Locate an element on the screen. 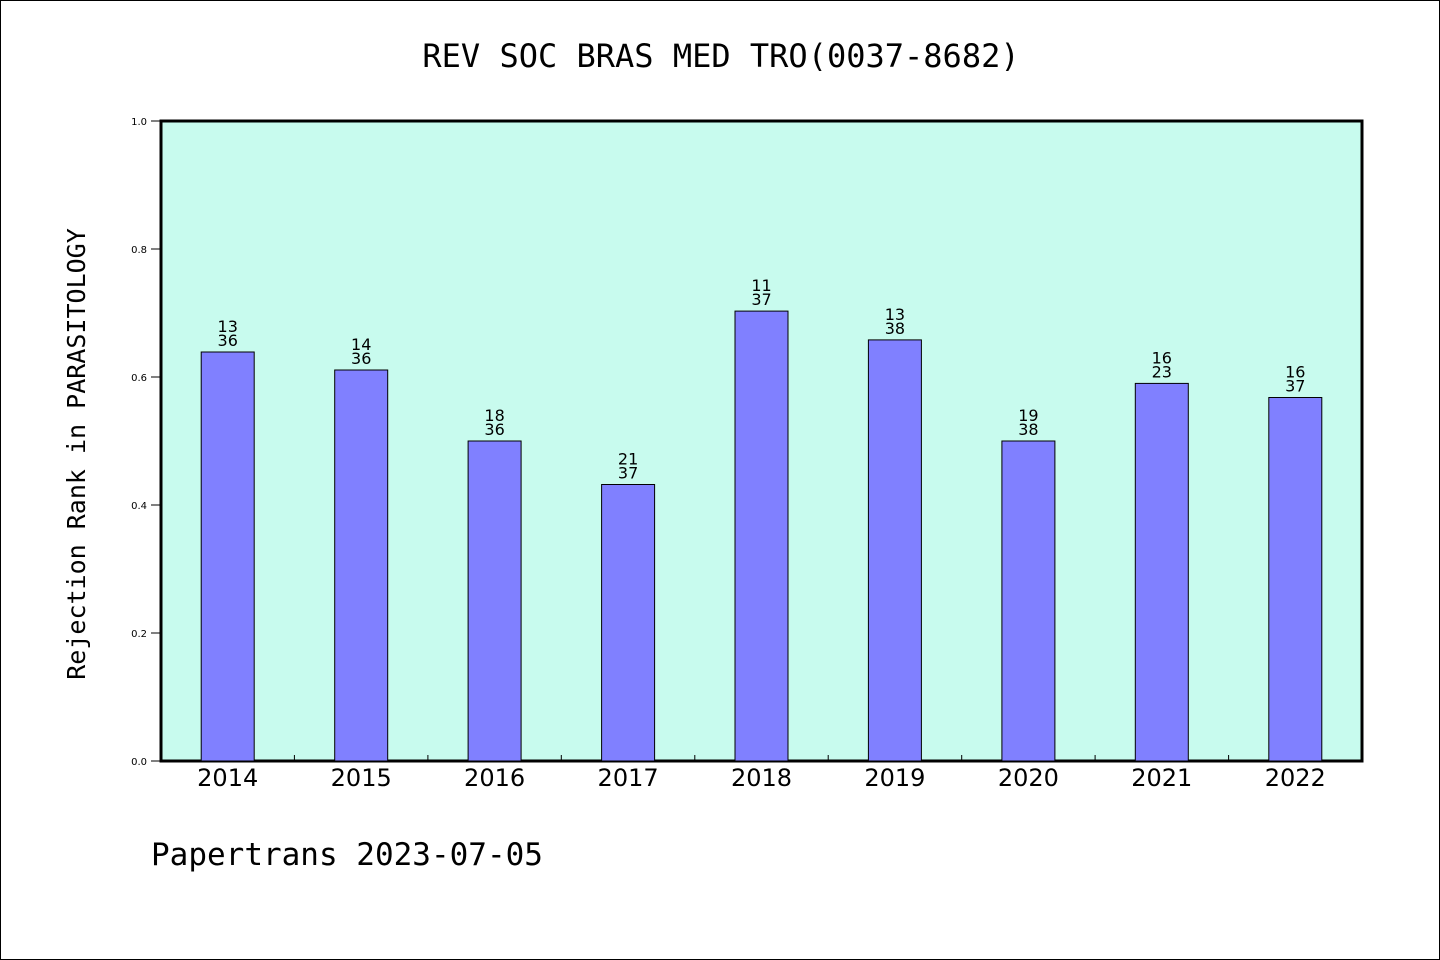 This screenshot has width=1440, height=960. x-tick-label-2021: 2021 is located at coordinates (1161, 778).